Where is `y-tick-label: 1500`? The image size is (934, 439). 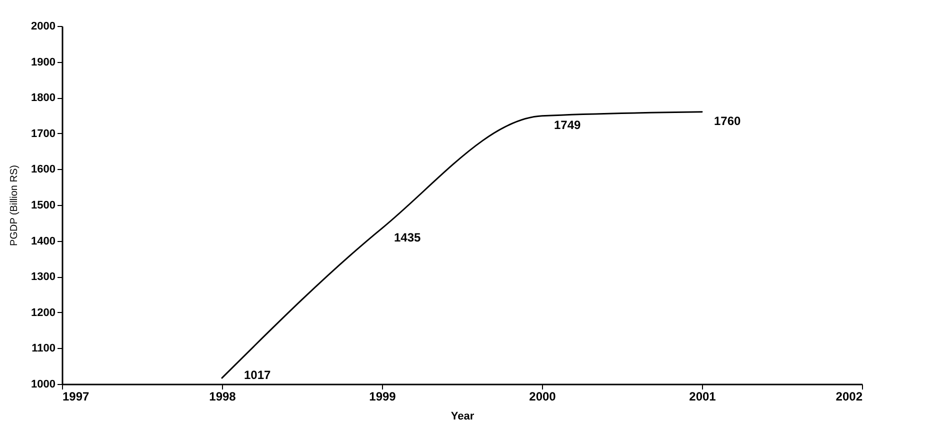
y-tick-label: 1500 is located at coordinates (43, 206).